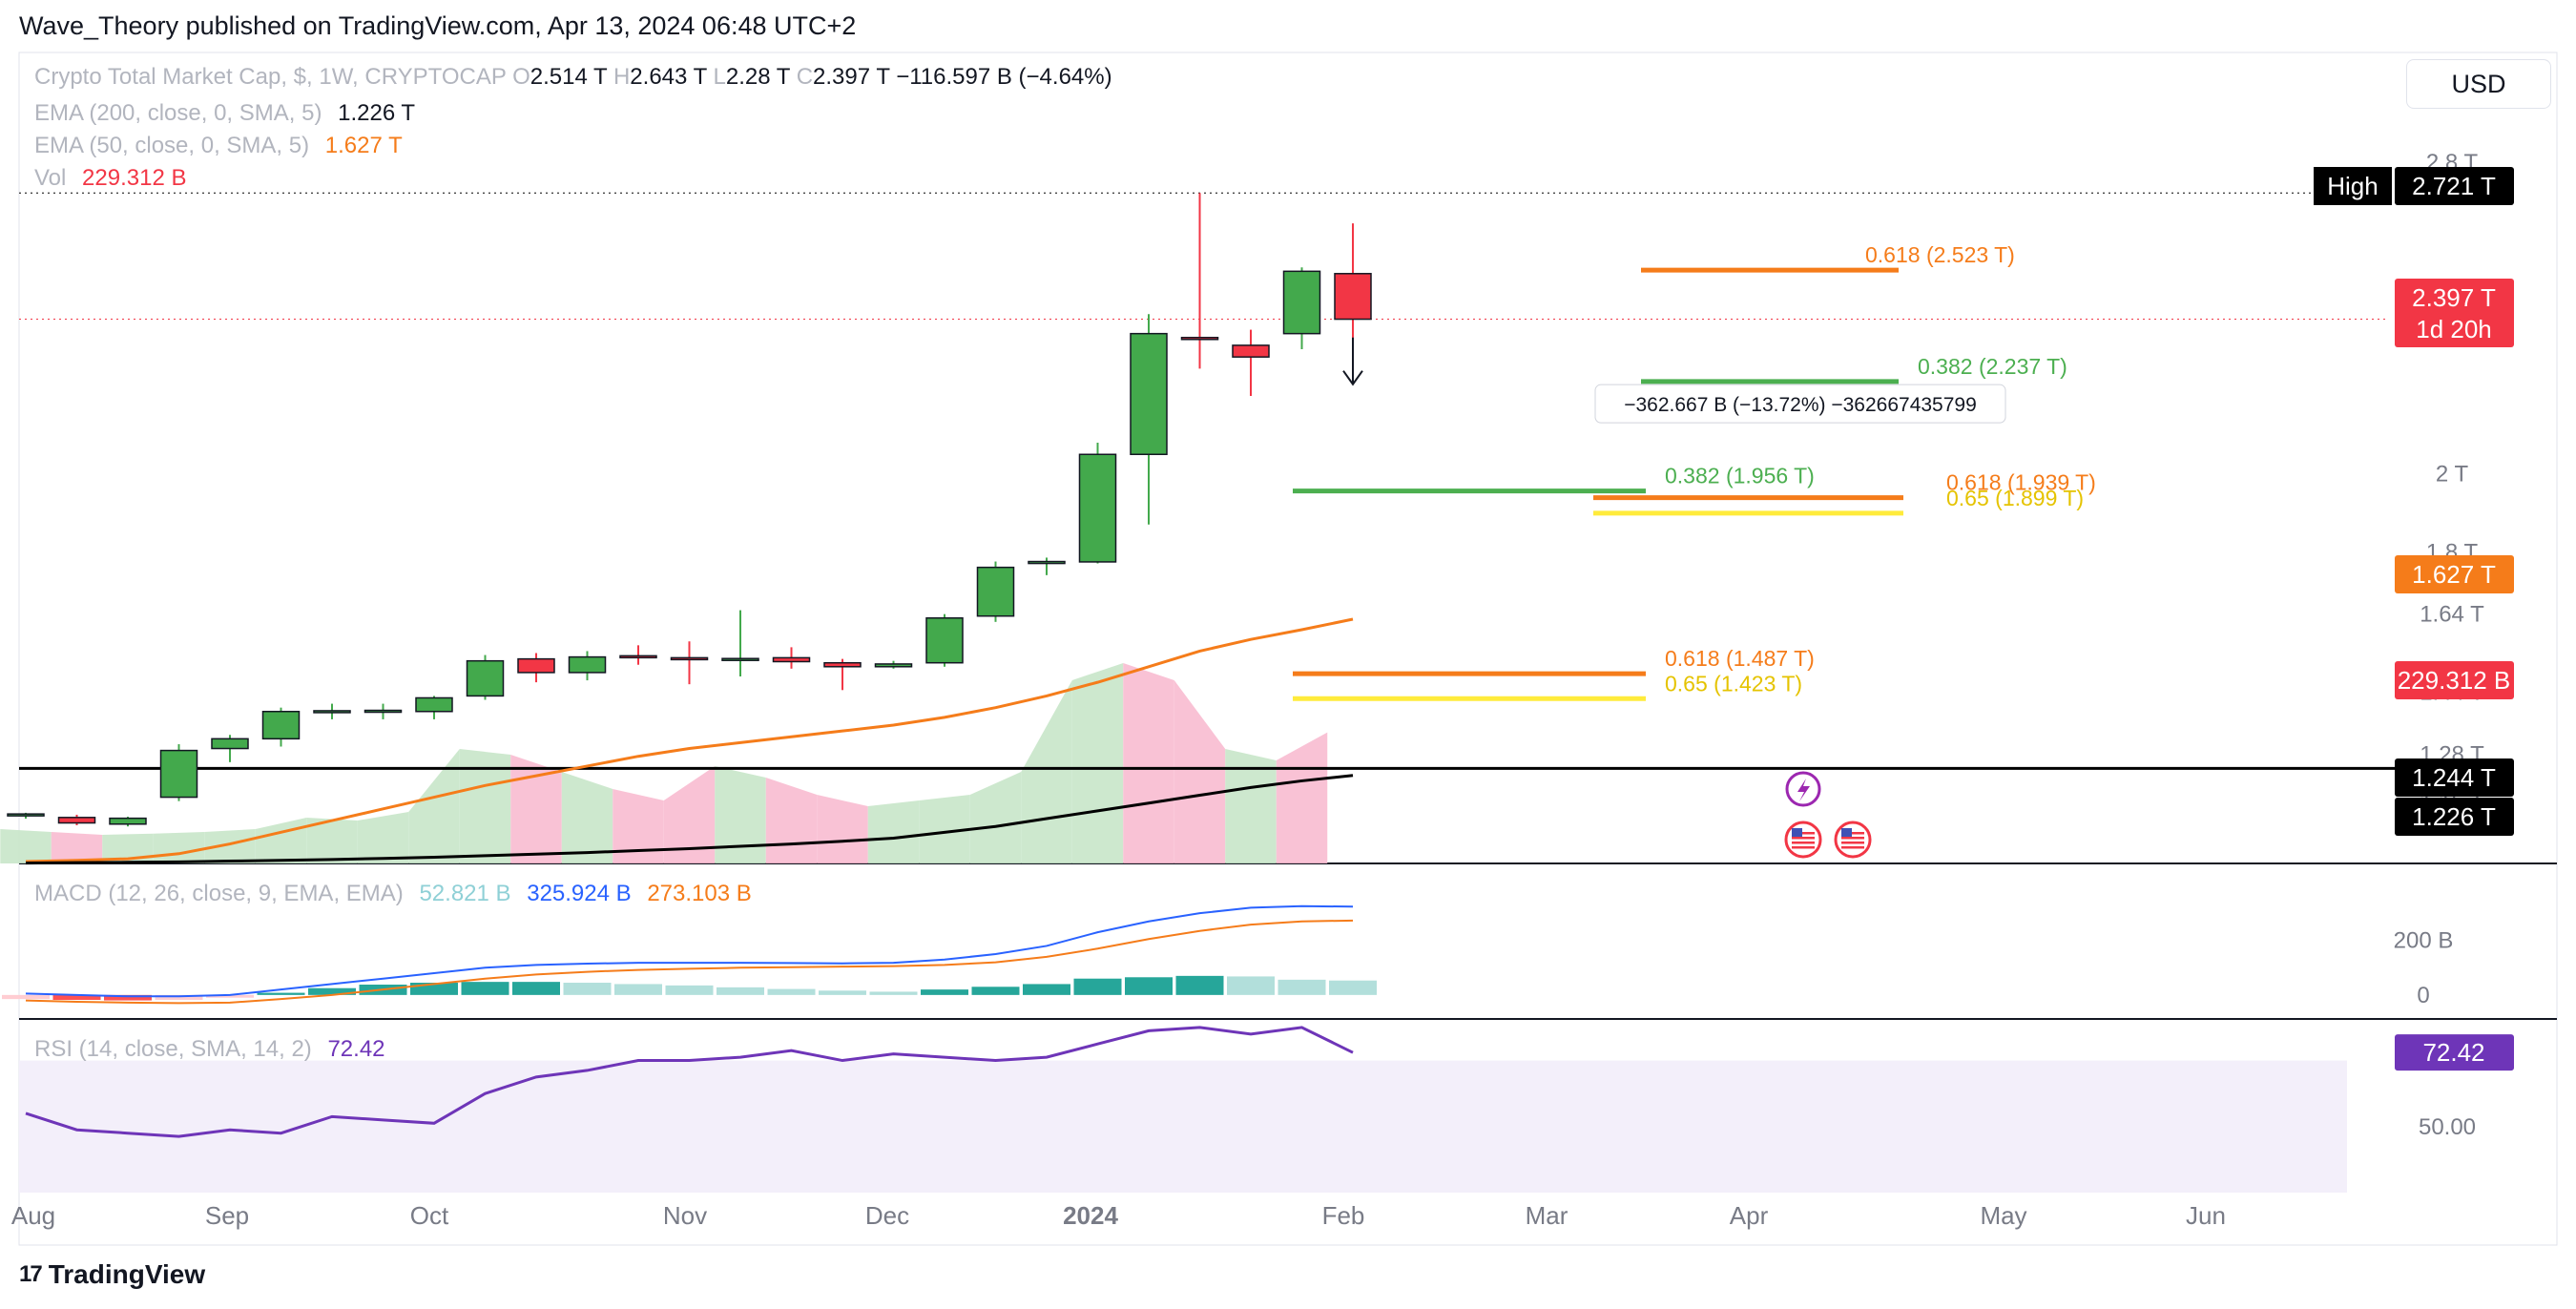 This screenshot has height=1309, width=2576. I want to click on ohlc-value-c: 2.397 T, so click(855, 77).